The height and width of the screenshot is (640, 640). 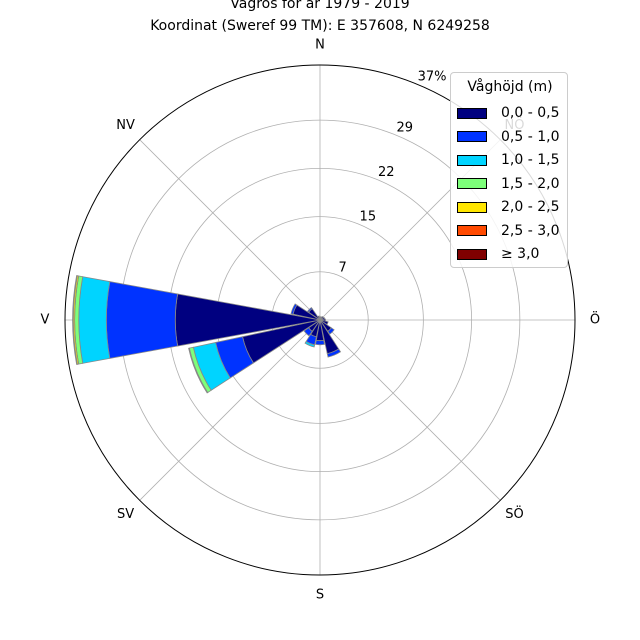 What do you see at coordinates (595, 319) in the screenshot?
I see `compass-label: Ö` at bounding box center [595, 319].